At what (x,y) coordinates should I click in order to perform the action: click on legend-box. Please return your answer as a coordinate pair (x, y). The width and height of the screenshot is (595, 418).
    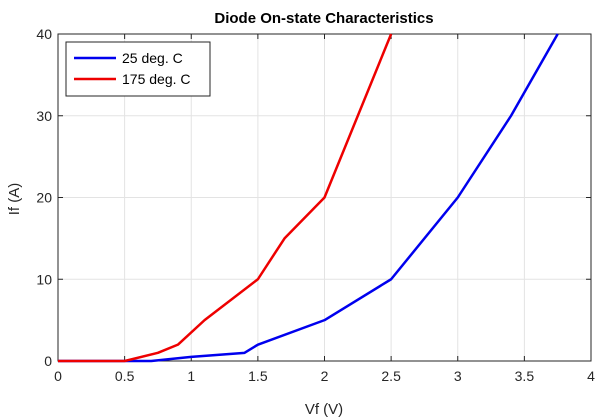
    Looking at the image, I should click on (138, 69).